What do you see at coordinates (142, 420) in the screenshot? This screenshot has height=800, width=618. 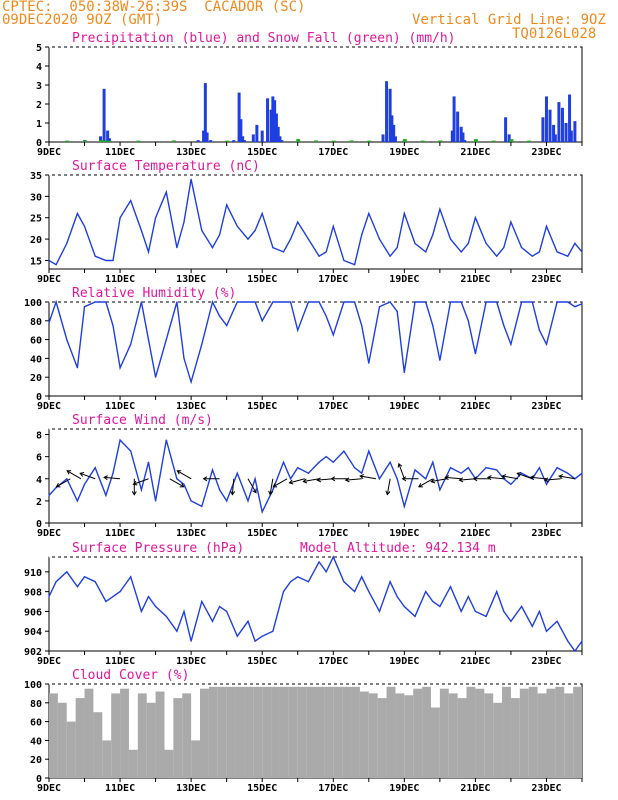 I see `panel-title: Surface Wind (m/s)` at bounding box center [142, 420].